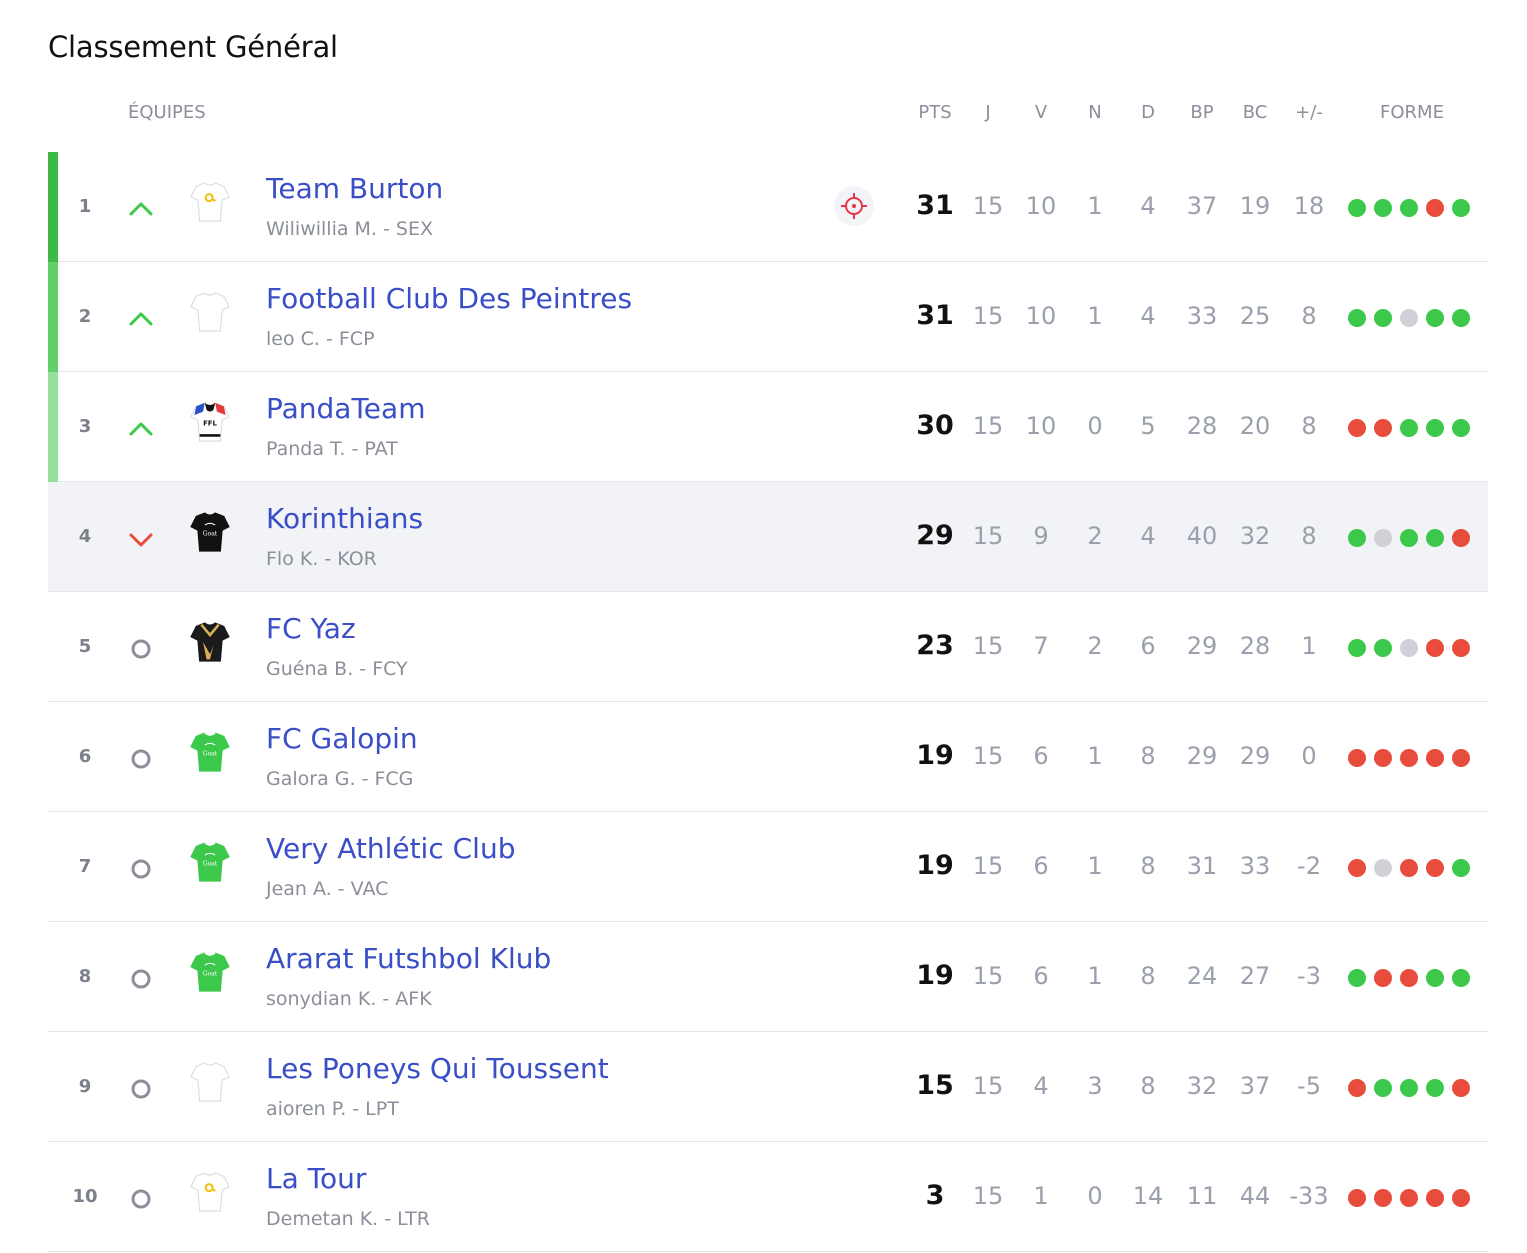  I want to click on table-row: 10 La Tour Demetan K. - LTR 3 15 1 0 14 11 44 -33, so click(768, 1197).